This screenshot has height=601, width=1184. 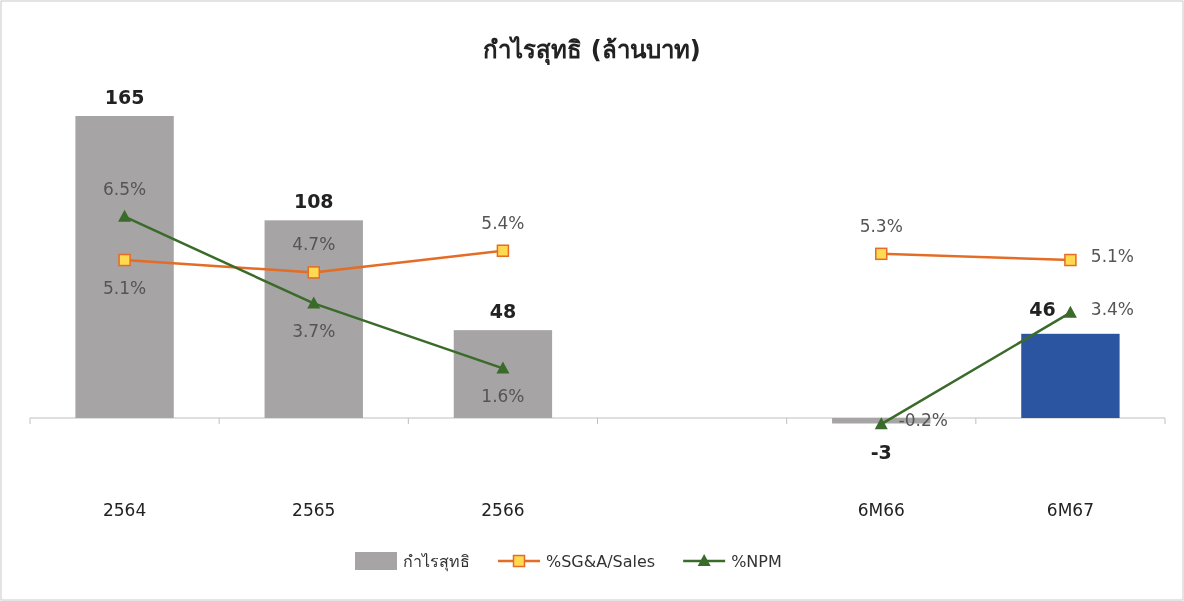 What do you see at coordinates (1042, 308) in the screenshot?
I see `data-label: 46` at bounding box center [1042, 308].